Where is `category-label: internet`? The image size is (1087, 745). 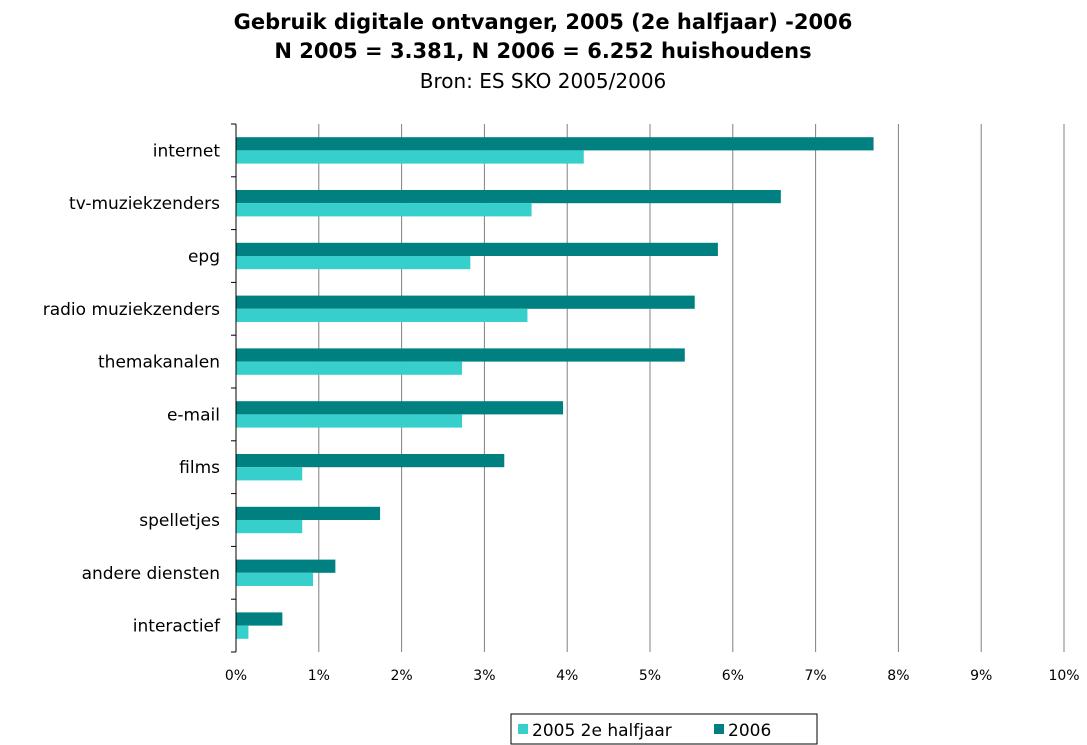
category-label: internet is located at coordinates (187, 151).